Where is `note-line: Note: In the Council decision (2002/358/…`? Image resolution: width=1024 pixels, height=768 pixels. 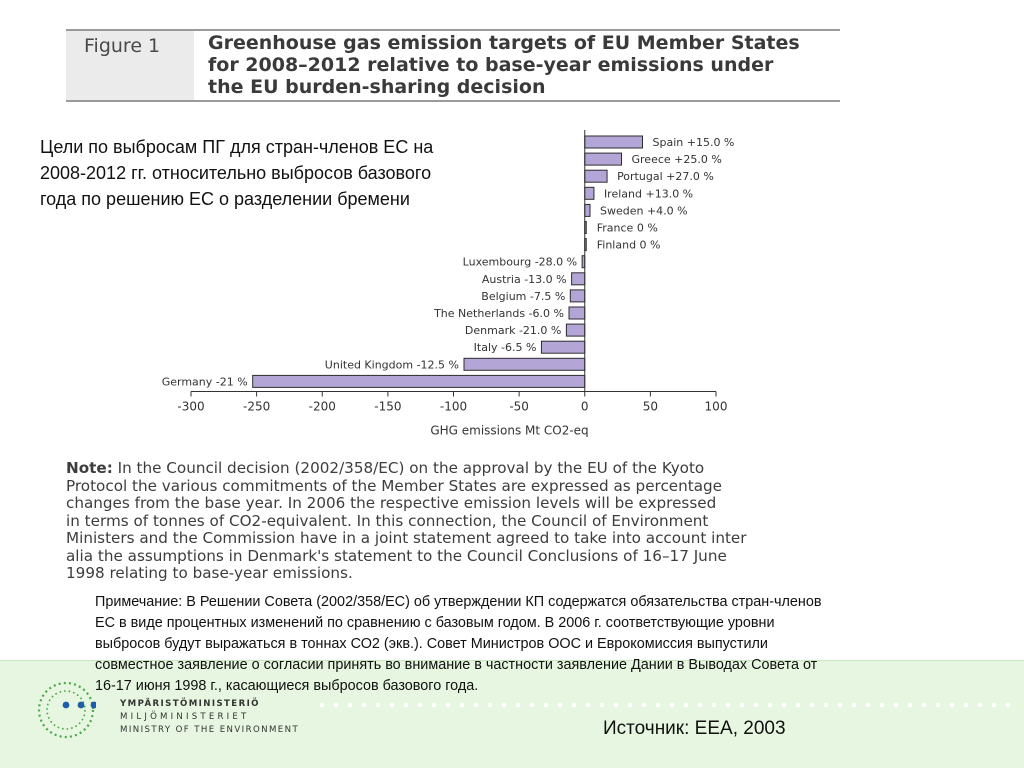 note-line: Note: In the Council decision (2002/358/… is located at coordinates (461, 468).